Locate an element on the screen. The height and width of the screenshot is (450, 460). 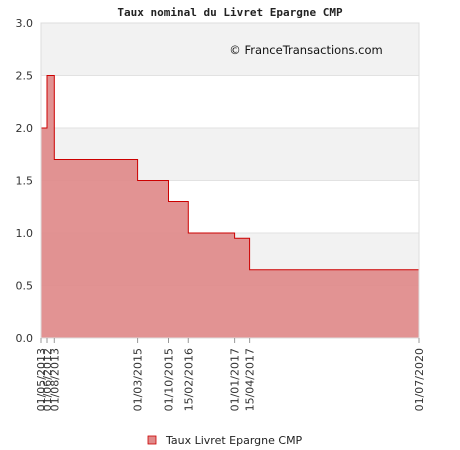
y-tick-label: 1.0 is located at coordinates (25, 233).